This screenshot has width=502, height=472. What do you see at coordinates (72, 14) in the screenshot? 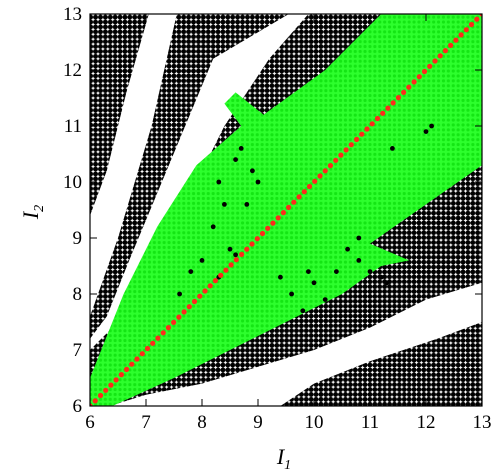
I see `y-tick-label: 13` at bounding box center [72, 14].